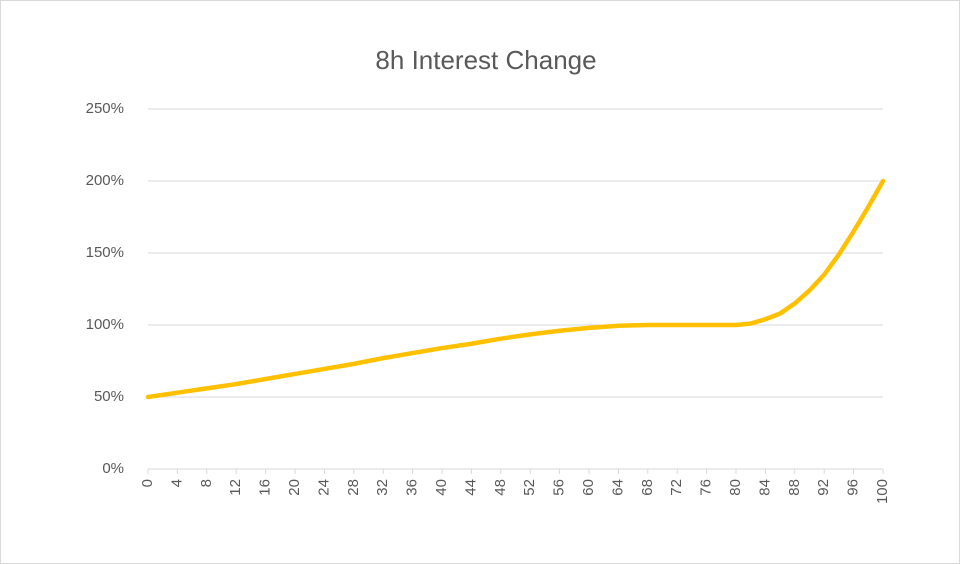 This screenshot has width=960, height=564. I want to click on x-tick-label: 4, so click(176, 483).